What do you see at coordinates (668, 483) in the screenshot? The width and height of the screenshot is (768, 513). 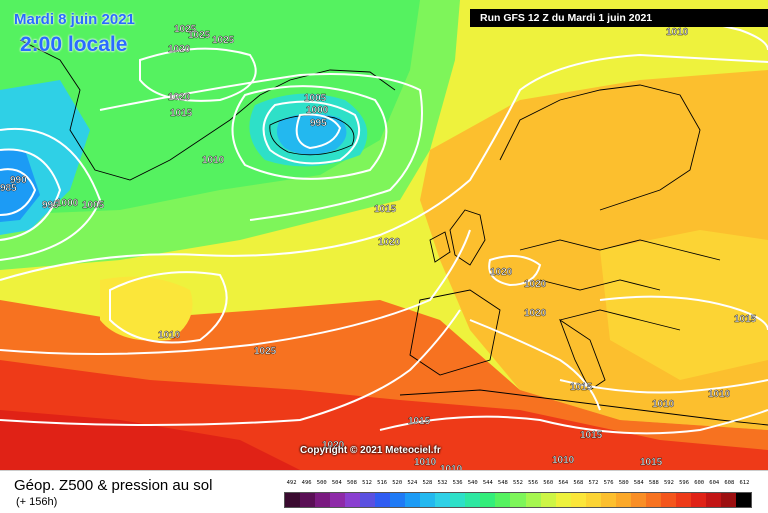 I see `color-scale-label: 592` at bounding box center [668, 483].